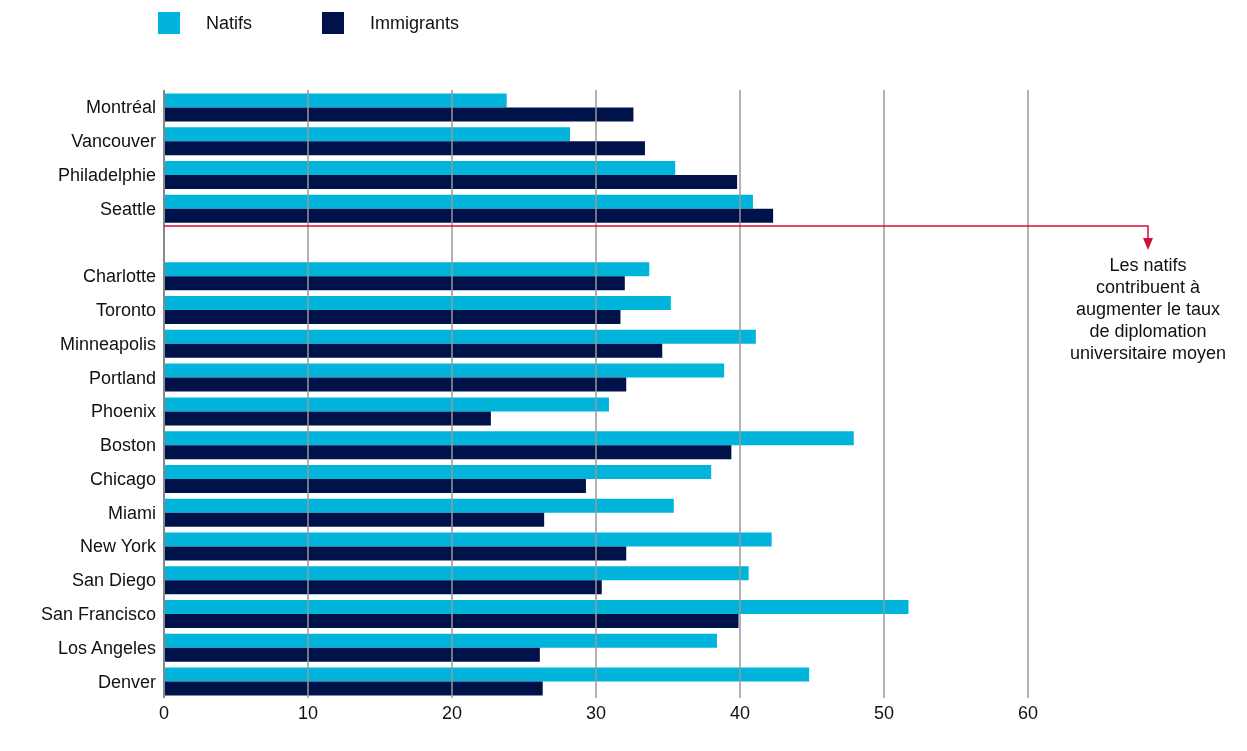  Describe the element at coordinates (229, 23) in the screenshot. I see `legend-label: Natifs` at that location.